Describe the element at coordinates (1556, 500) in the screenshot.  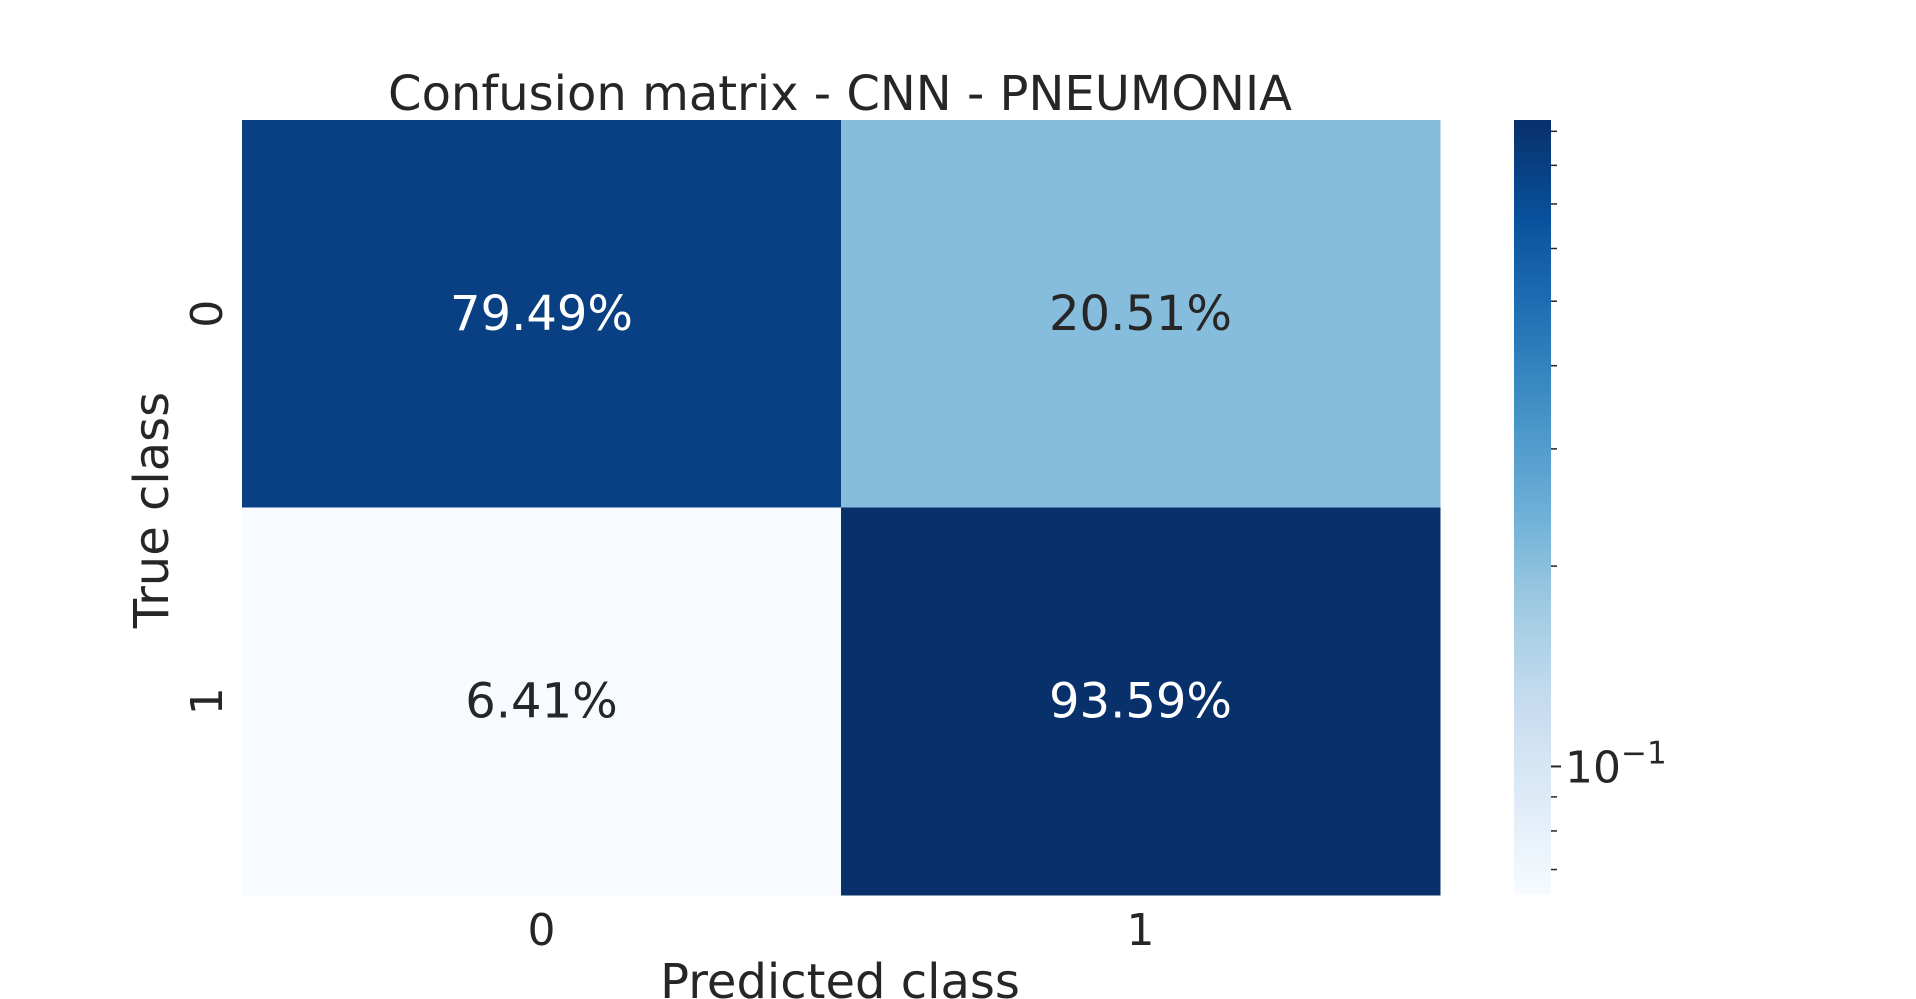
I see `colorbar-ticks` at that location.